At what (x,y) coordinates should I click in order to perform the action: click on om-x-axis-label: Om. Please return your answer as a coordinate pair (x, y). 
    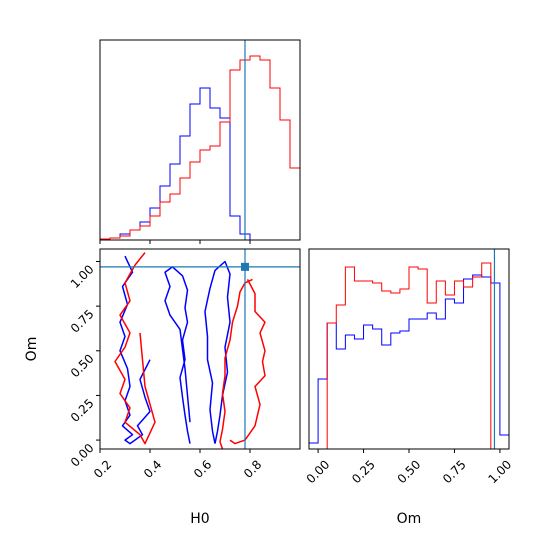
    Looking at the image, I should click on (409, 519).